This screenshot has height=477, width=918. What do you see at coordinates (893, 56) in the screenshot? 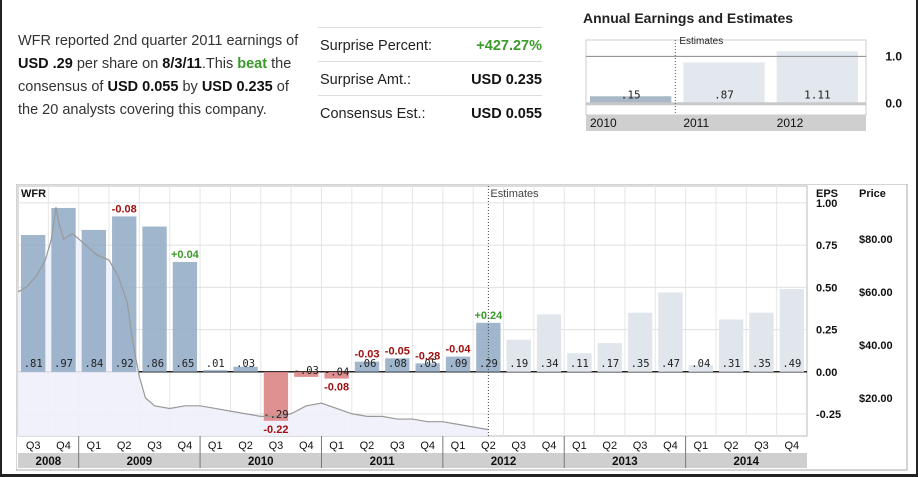
I see `annual-y-tick-label: 1.0` at bounding box center [893, 56].